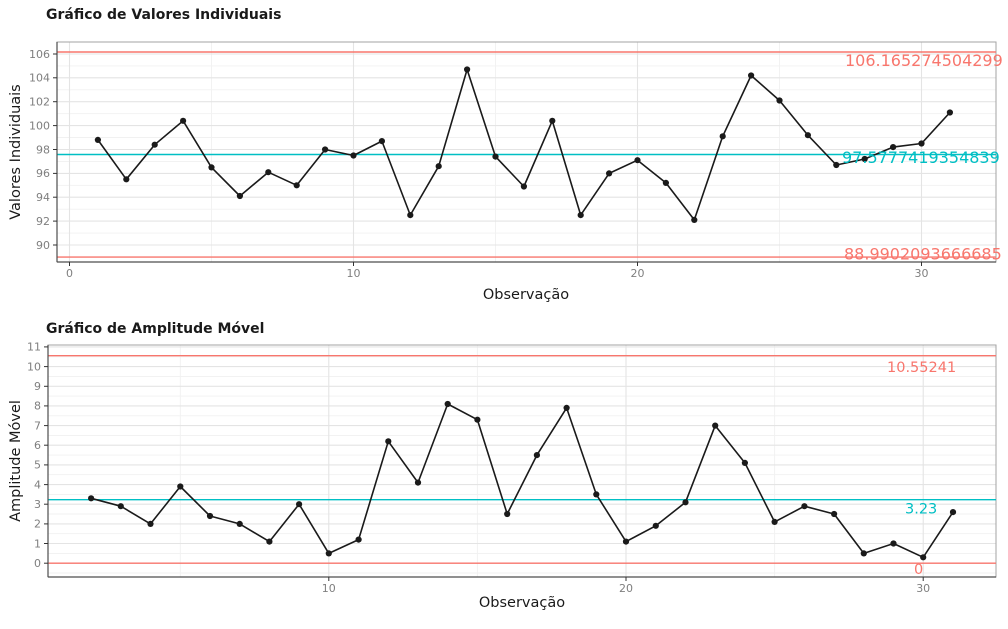 The image size is (1008, 629). I want to click on y-tick-label: 8, so click(37, 406).